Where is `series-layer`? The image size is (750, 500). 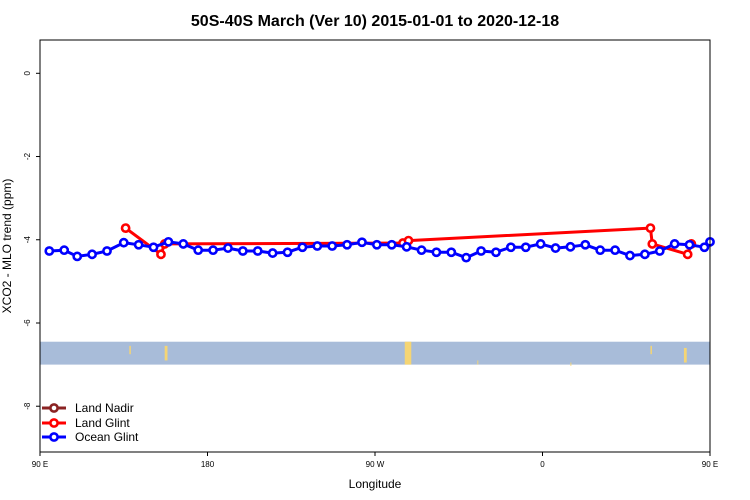
series-layer is located at coordinates (379, 243).